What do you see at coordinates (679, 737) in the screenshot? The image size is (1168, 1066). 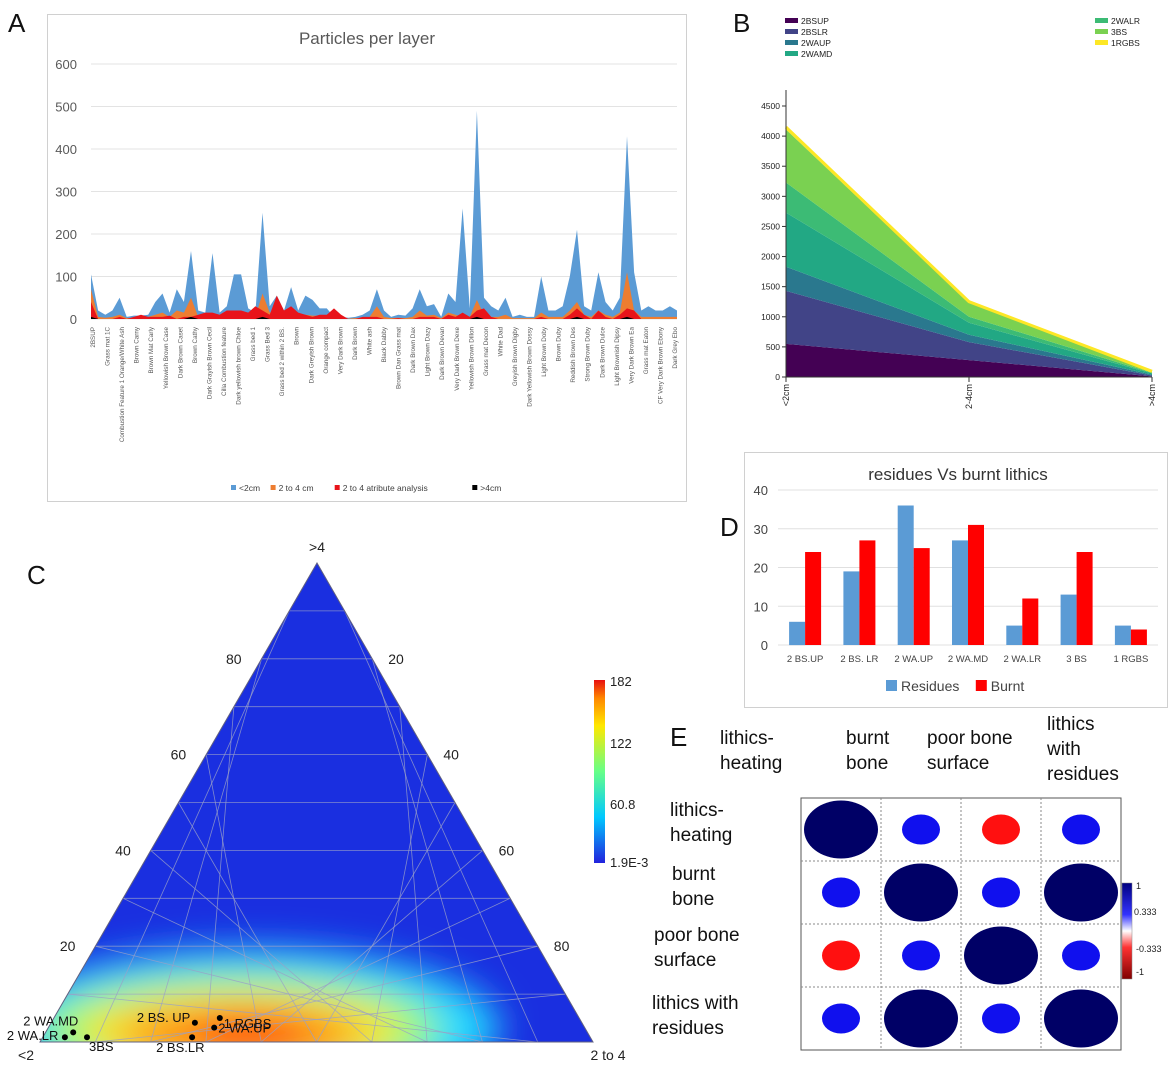 I see `panel-label-e: E` at bounding box center [679, 737].